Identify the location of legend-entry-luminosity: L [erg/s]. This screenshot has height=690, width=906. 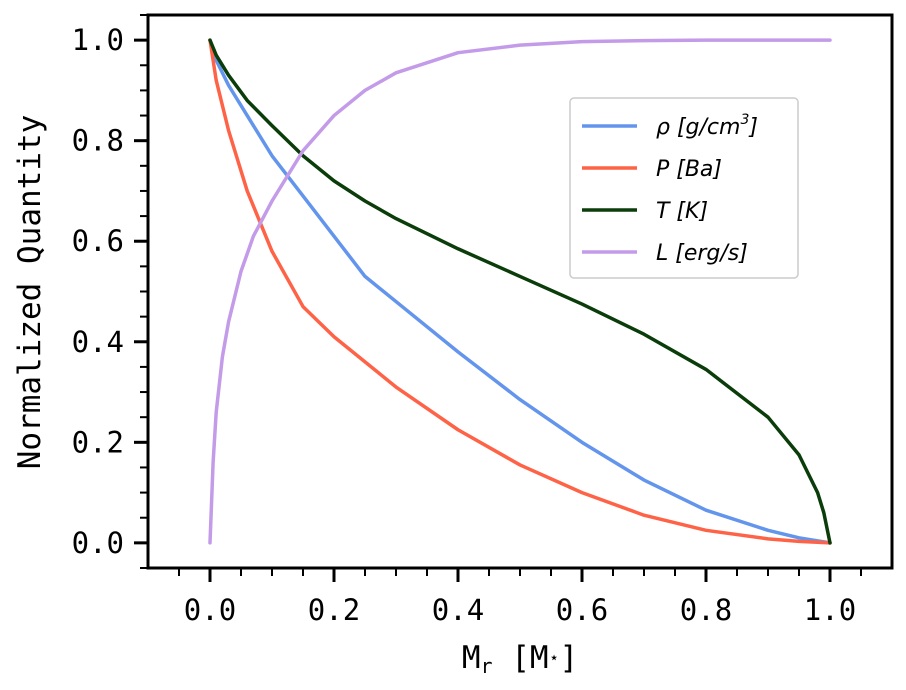
(665, 253).